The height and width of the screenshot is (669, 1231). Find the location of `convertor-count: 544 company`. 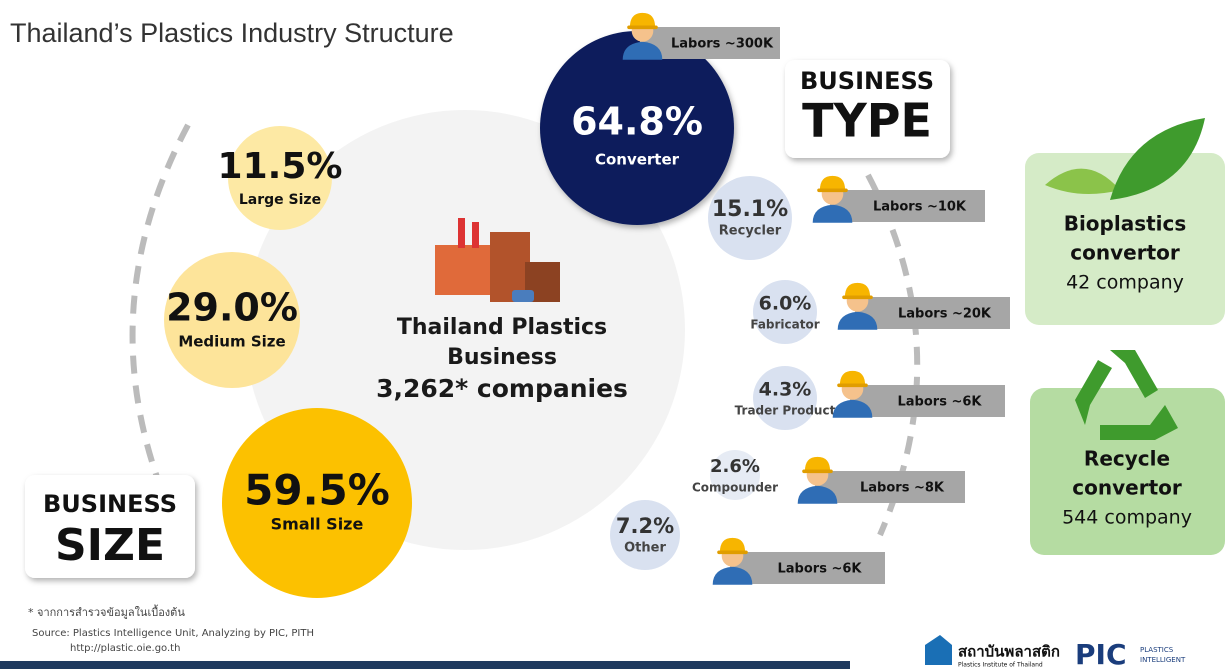

convertor-count: 544 company is located at coordinates (1127, 518).